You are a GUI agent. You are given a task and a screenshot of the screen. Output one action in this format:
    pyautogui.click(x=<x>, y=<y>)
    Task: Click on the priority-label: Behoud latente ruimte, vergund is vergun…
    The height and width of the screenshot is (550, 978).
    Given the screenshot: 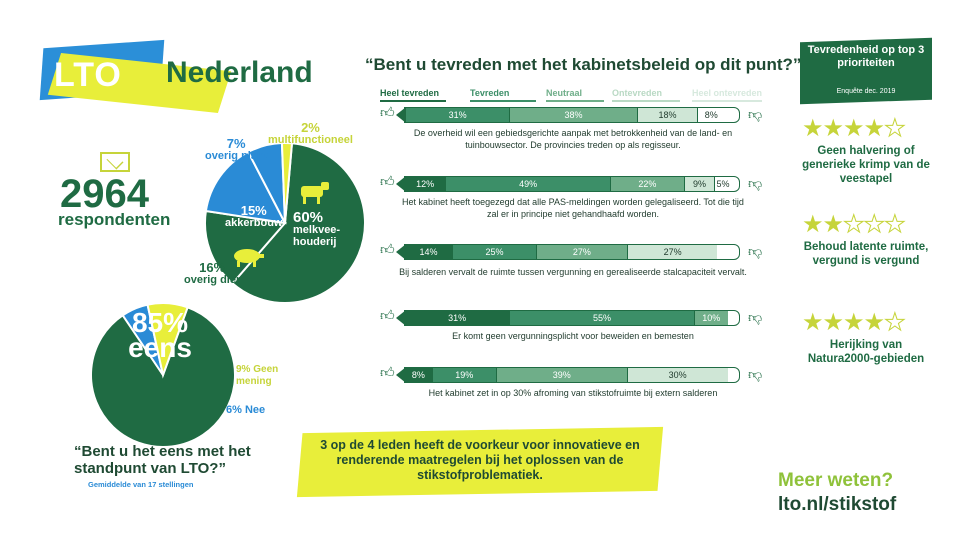 What is the action you would take?
    pyautogui.click(x=866, y=254)
    